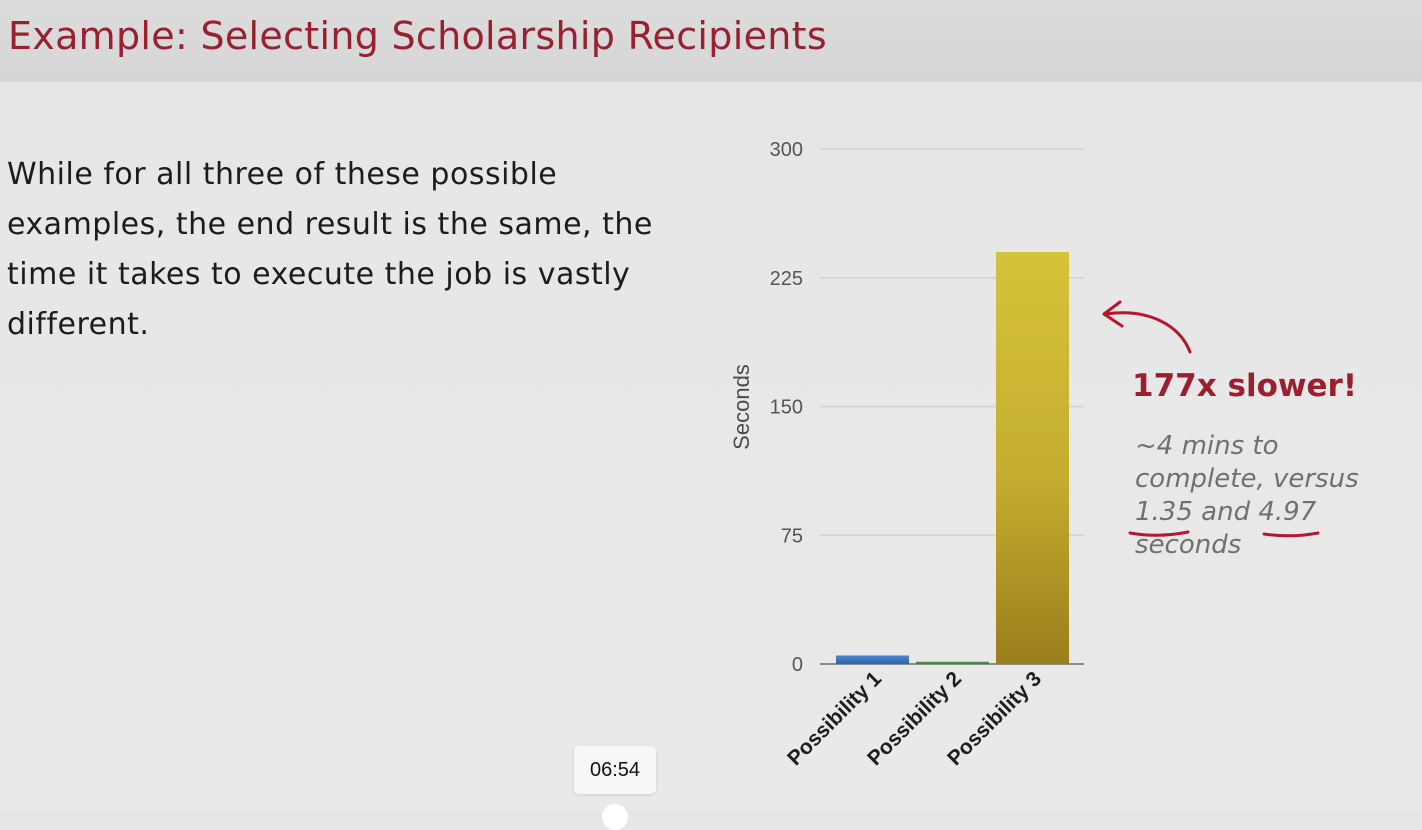  I want to click on callout-value-b: 4.97, so click(1287, 512).